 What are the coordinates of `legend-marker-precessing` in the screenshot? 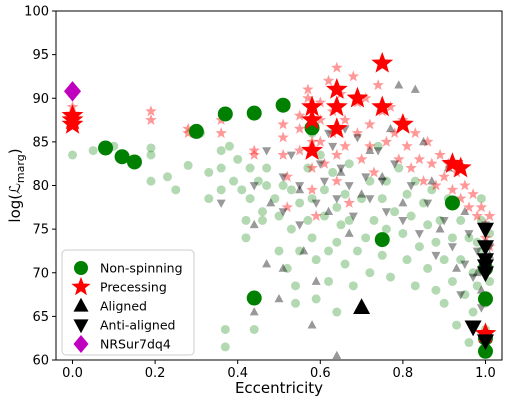 It's located at (81, 286).